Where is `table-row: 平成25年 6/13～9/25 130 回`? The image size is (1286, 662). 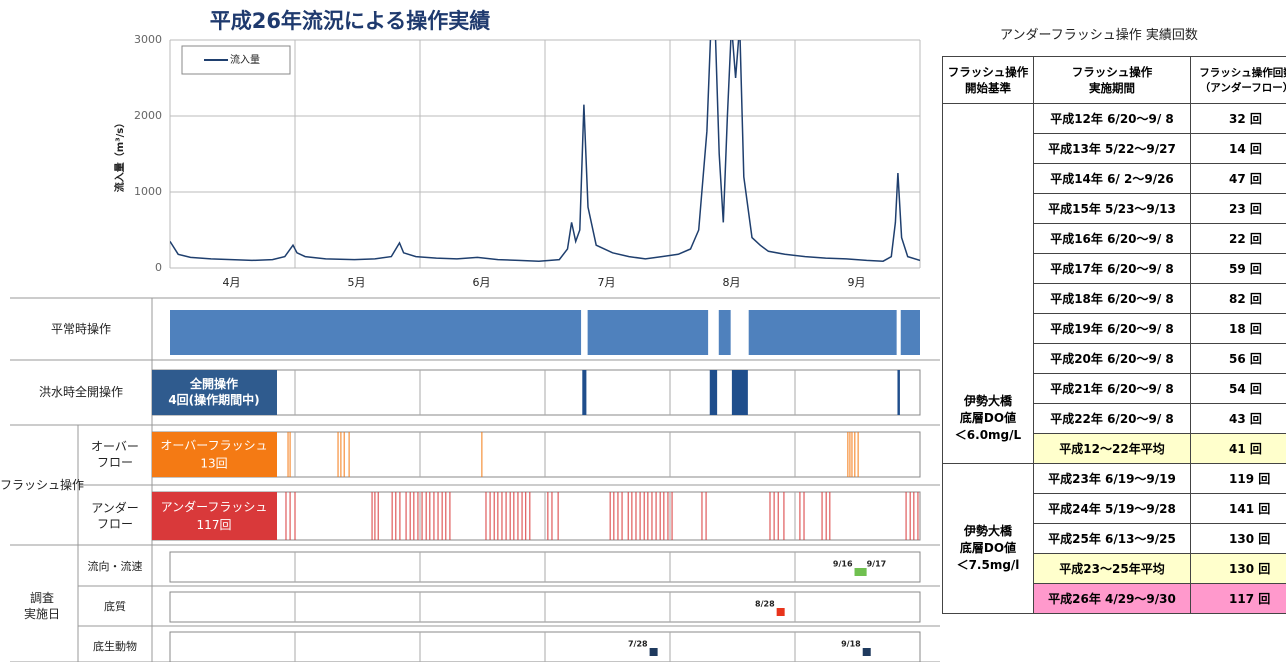 table-row: 平成25年 6/13～9/25 130 回 is located at coordinates (1114, 538).